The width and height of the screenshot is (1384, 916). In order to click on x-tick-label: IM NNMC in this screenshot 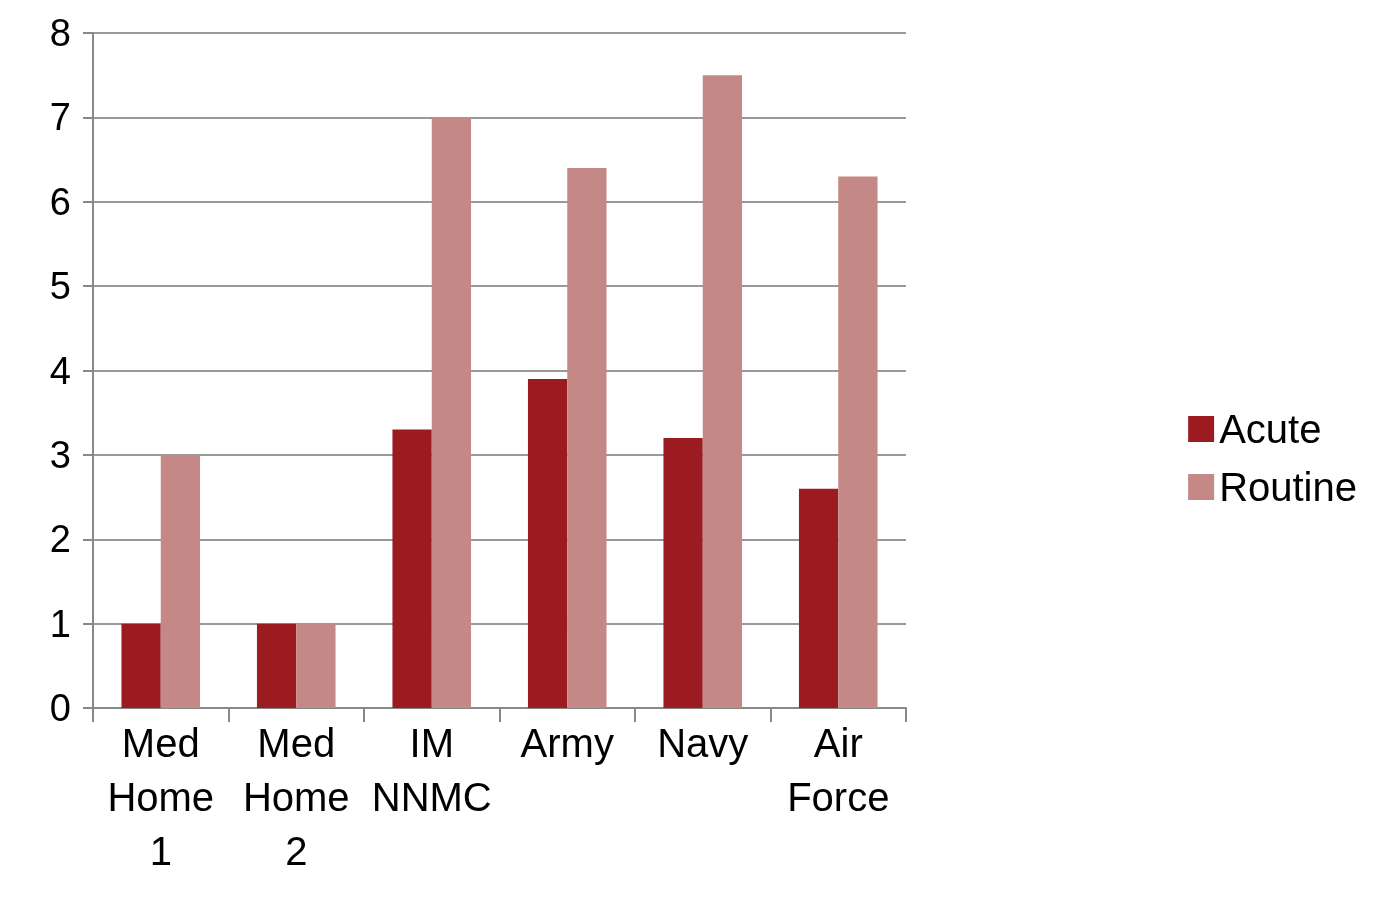, I will do `click(431, 770)`.